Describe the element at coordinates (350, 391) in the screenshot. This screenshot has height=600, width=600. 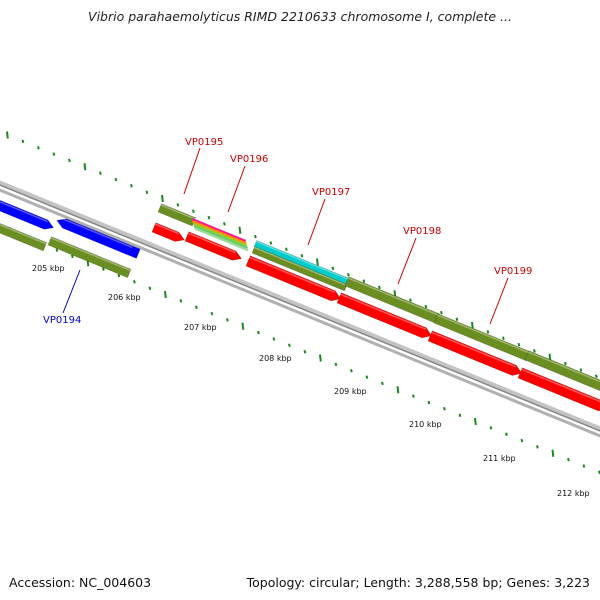
I see `scale-label-209kbp: 209 kbp` at that location.